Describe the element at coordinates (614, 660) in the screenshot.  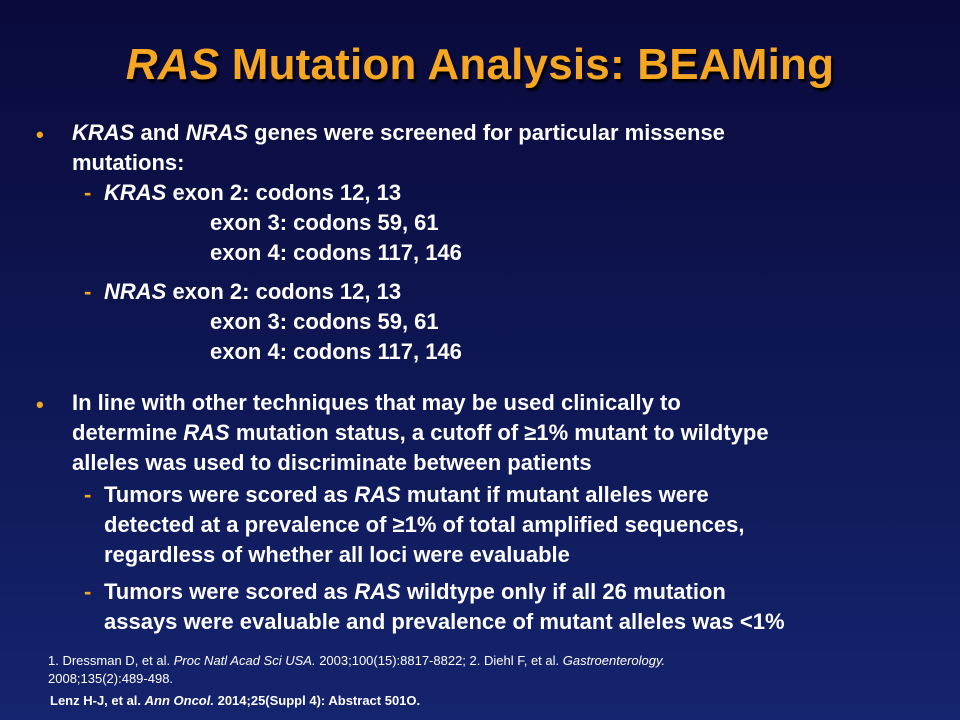
I see `journal: Gastroenterology.` at that location.